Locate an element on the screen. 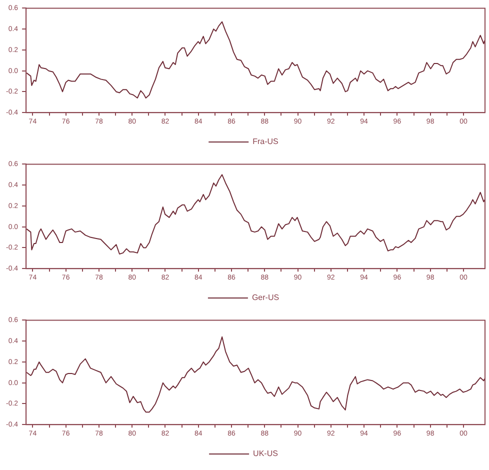 The height and width of the screenshot is (470, 489). legend-label: Fra-US is located at coordinates (265, 141).